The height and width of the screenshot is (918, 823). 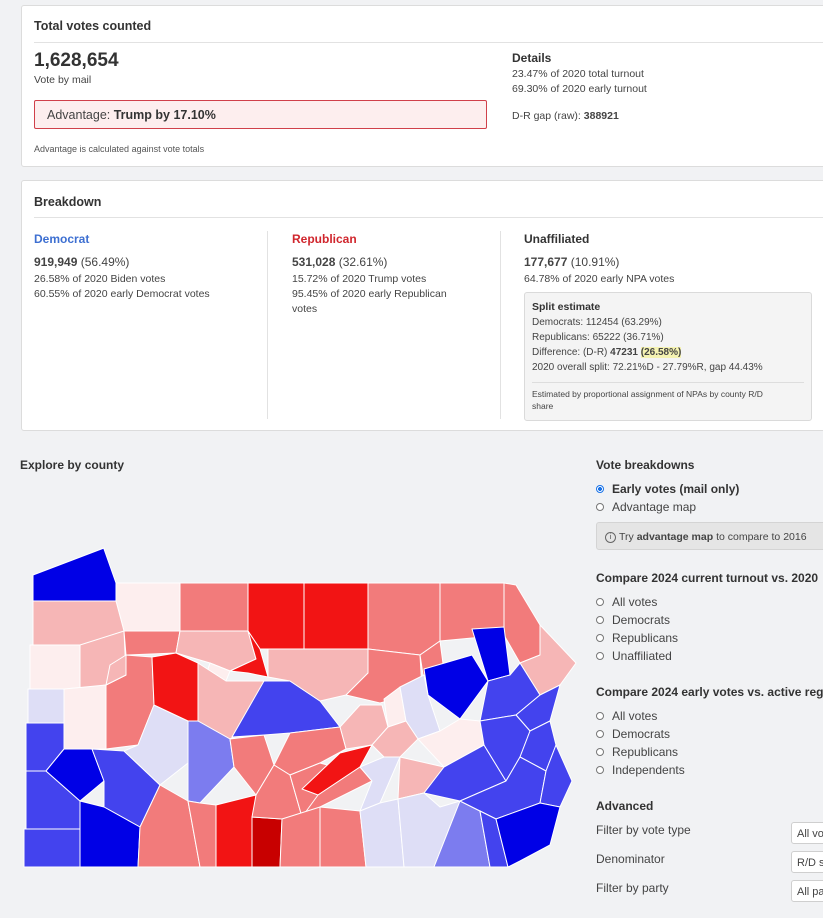 What do you see at coordinates (566, 307) in the screenshot?
I see `split-title: Split estimate` at bounding box center [566, 307].